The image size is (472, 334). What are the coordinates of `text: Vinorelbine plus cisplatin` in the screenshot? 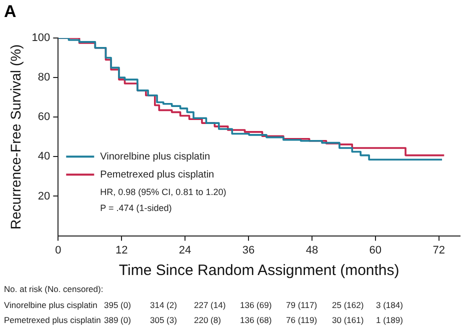 It's located at (51, 305).